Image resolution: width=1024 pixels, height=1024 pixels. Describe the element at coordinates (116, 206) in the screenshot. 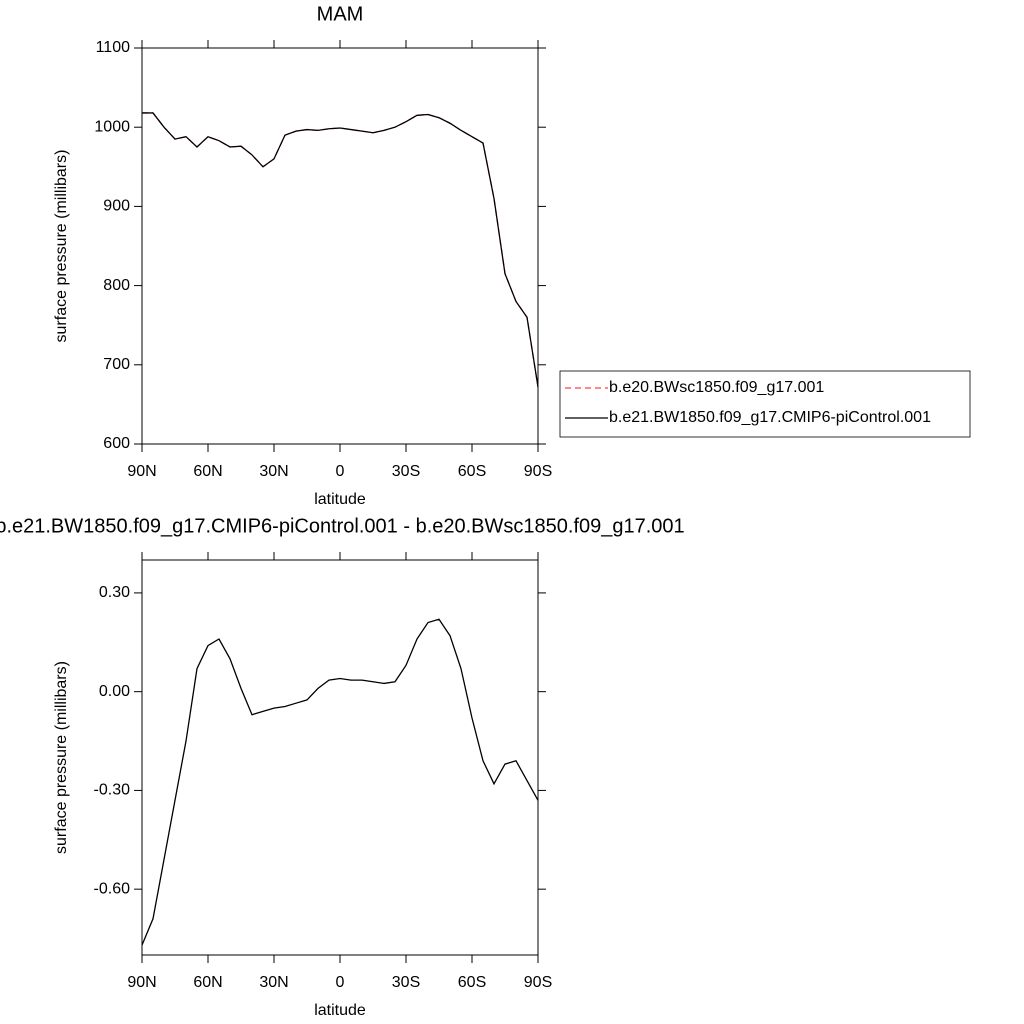

I see `y-tick-label: 900` at that location.